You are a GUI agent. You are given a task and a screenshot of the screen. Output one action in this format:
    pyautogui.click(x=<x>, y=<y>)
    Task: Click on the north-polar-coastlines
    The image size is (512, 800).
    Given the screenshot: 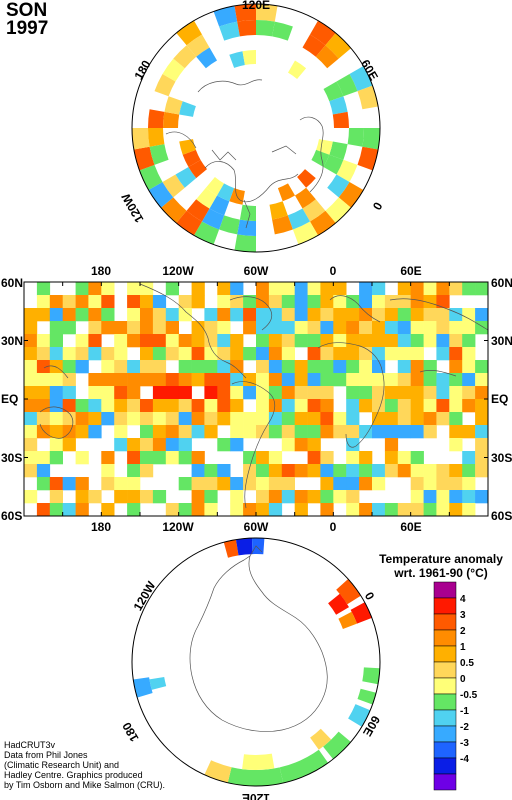 What is the action you would take?
    pyautogui.click(x=244, y=154)
    